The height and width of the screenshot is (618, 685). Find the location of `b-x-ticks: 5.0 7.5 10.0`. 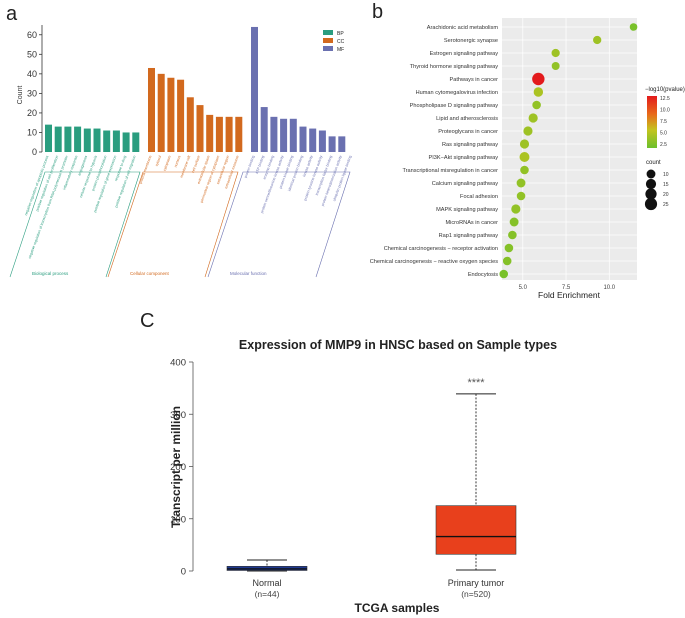

b-x-ticks: 5.0 7.5 10.0 is located at coordinates (567, 288).